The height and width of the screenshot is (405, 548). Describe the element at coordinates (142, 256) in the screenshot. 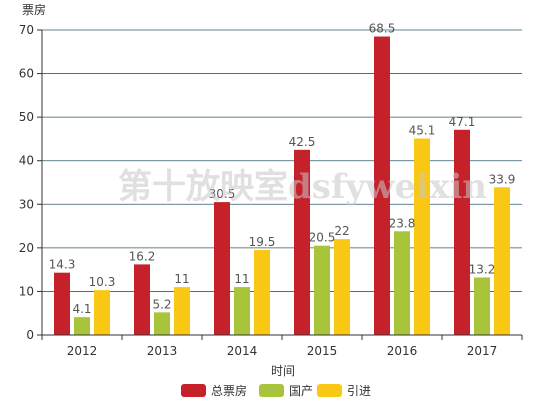

I see `data-label: 16.2` at that location.